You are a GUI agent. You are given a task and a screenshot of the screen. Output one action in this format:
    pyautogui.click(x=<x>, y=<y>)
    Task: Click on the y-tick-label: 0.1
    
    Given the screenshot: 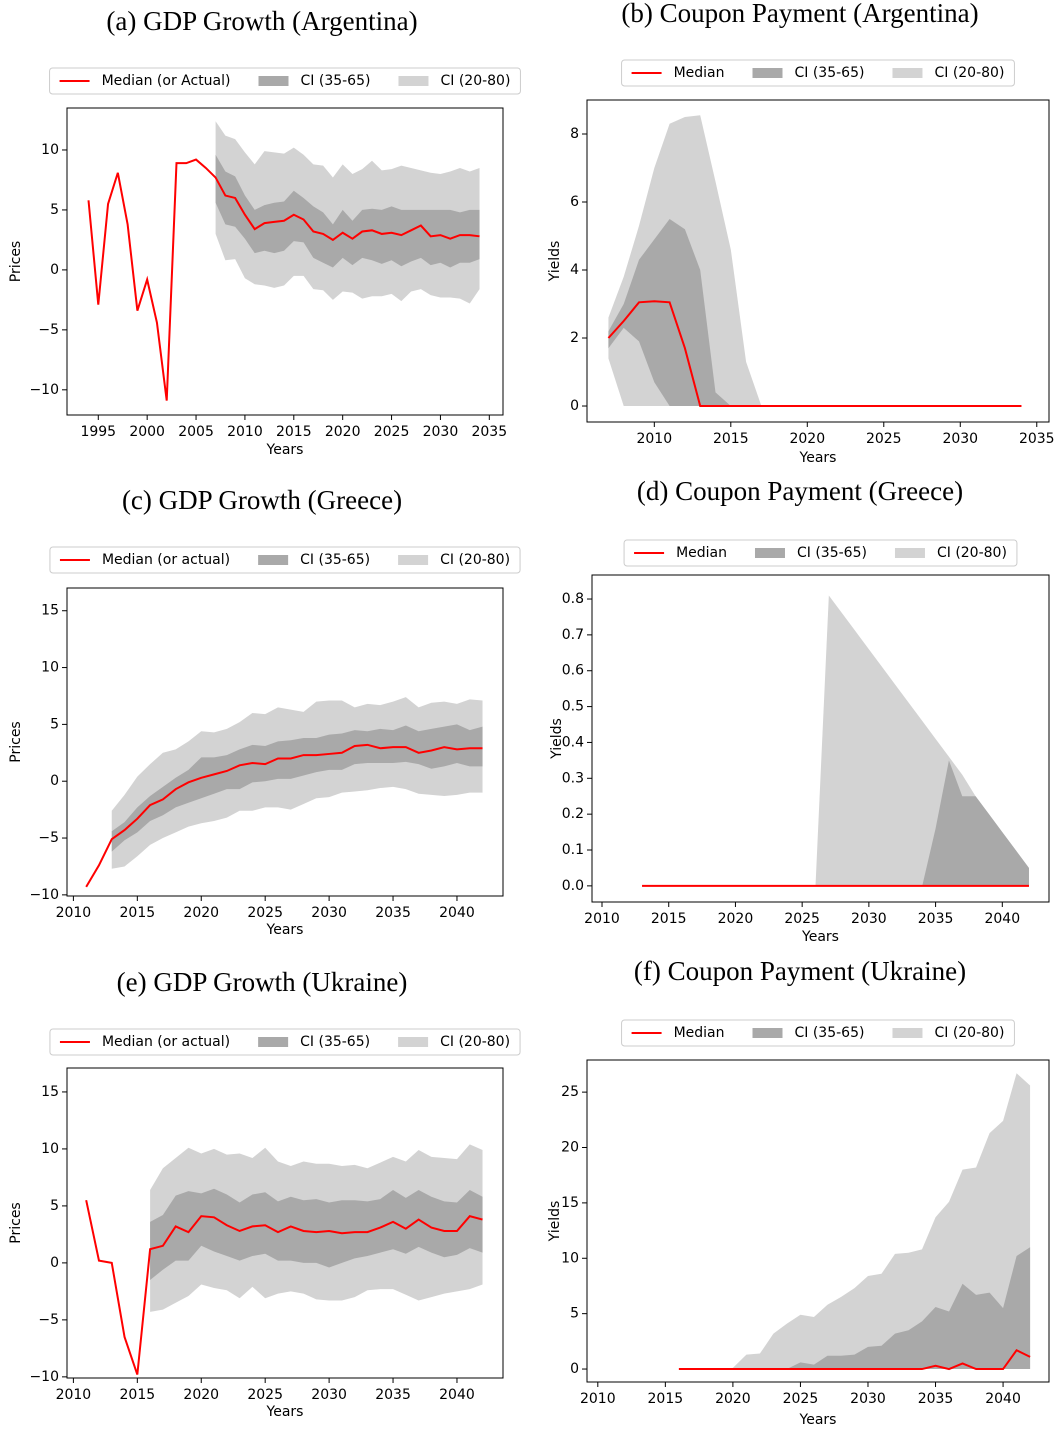 What is the action you would take?
    pyautogui.click(x=573, y=850)
    